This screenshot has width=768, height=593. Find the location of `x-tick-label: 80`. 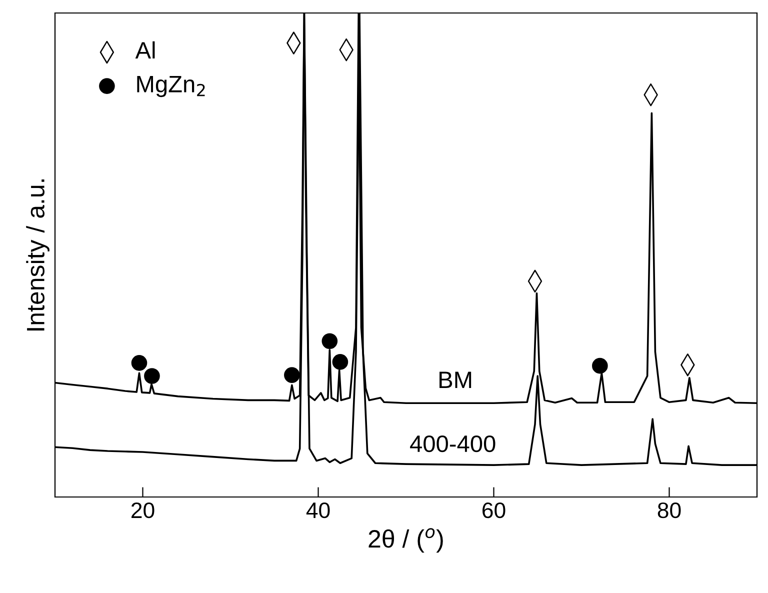

x-tick-label: 80 is located at coordinates (669, 510).